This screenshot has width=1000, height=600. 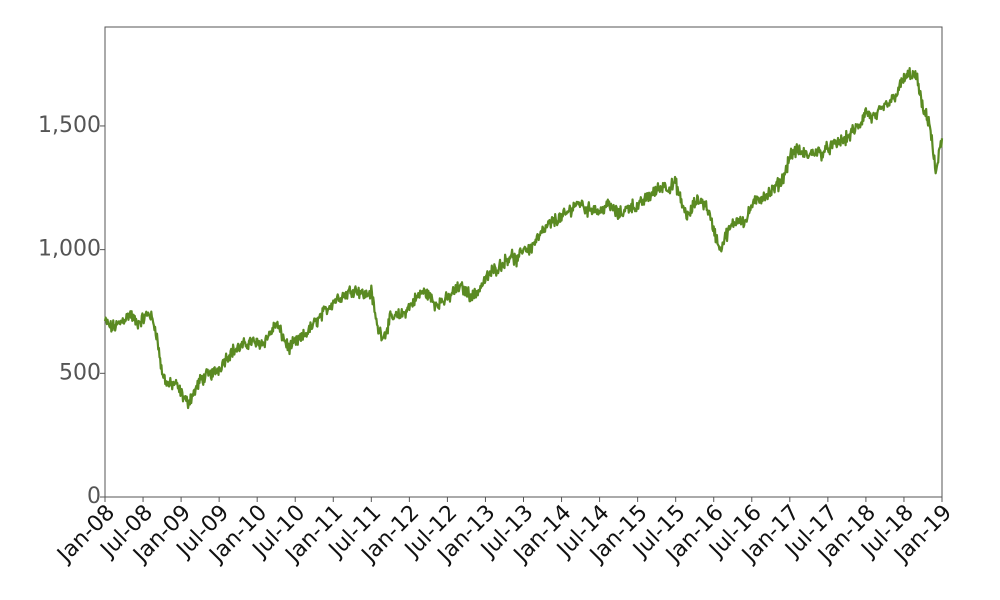 What do you see at coordinates (69, 249) in the screenshot?
I see `y-tick-label: 1,000` at bounding box center [69, 249].